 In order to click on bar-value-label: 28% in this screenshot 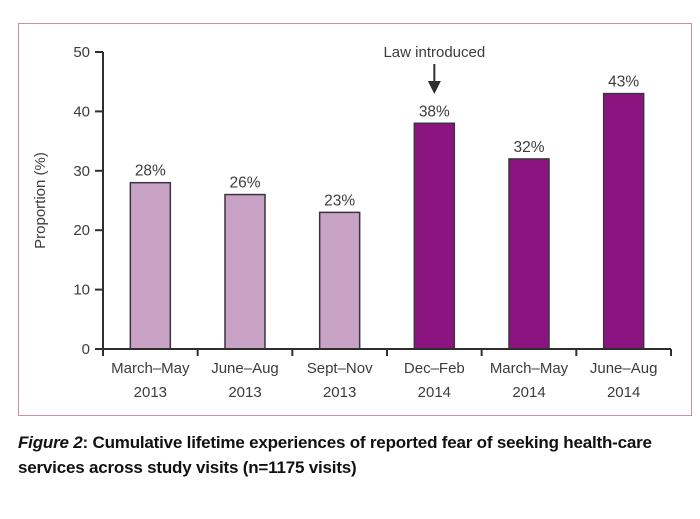, I will do `click(150, 171)`.